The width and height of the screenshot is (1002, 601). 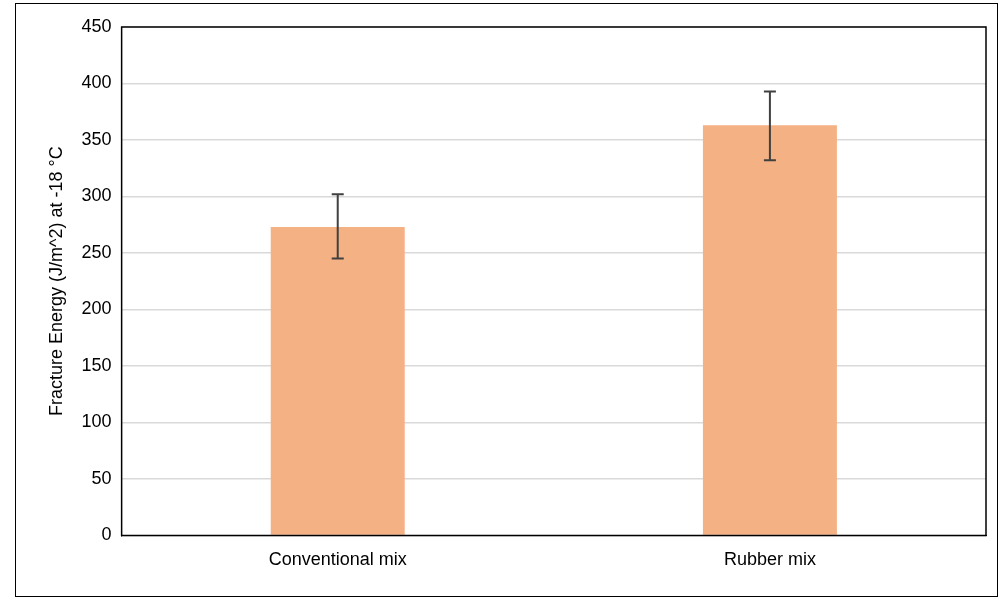 I want to click on y-tick-label: 150, so click(x=96, y=364).